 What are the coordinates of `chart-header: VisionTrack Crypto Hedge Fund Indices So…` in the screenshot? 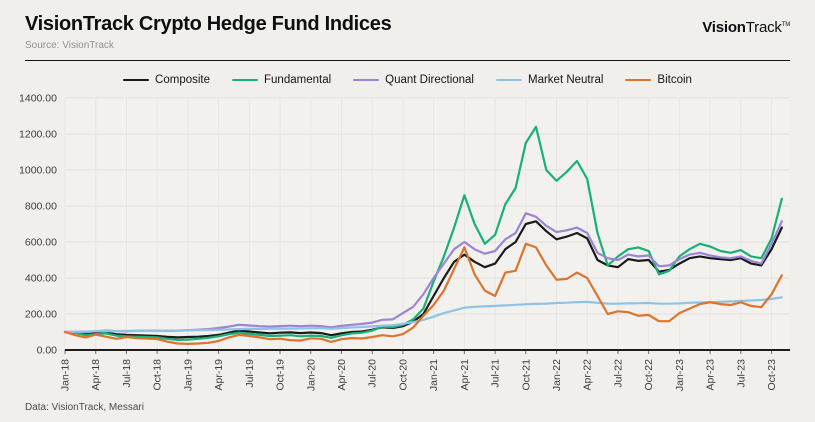 It's located at (208, 32).